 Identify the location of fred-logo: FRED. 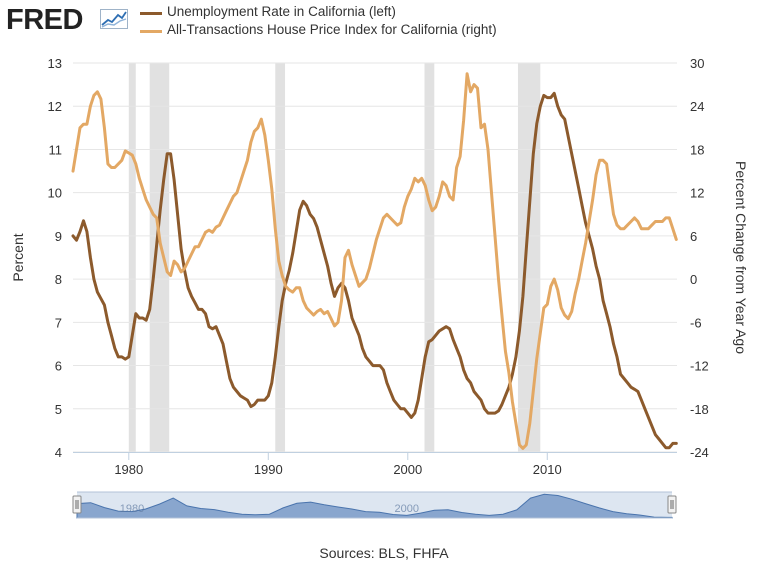
(44, 20).